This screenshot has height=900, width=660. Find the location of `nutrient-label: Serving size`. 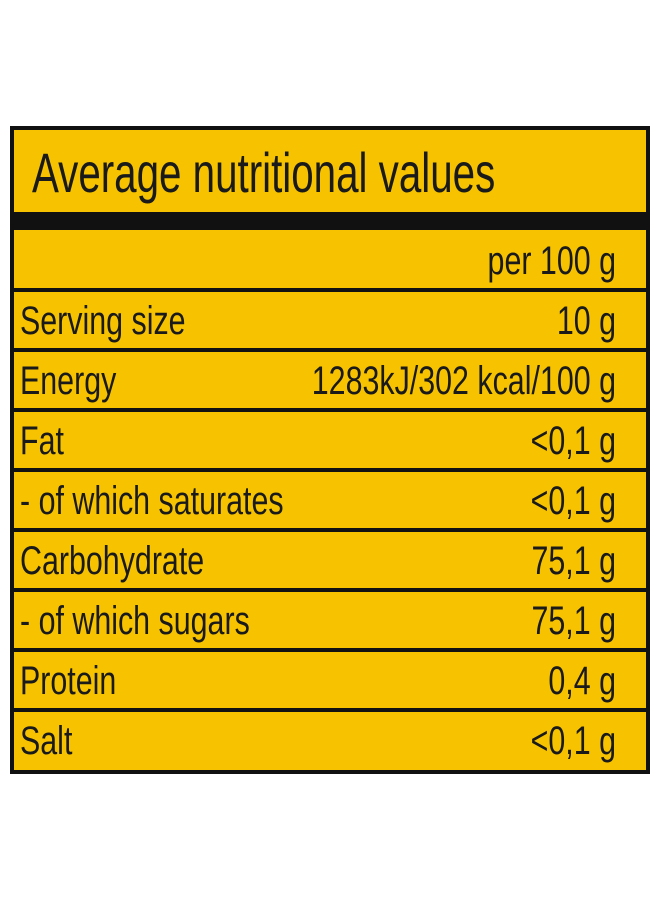

nutrient-label: Serving size is located at coordinates (103, 321).